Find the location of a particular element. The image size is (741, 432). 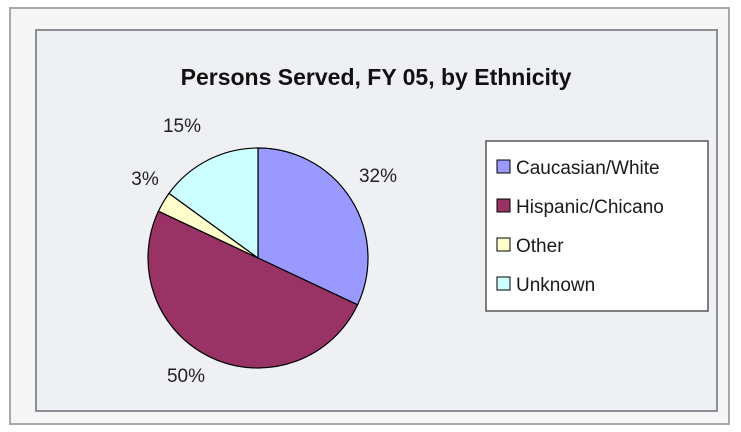

pie-slice-unknown is located at coordinates (213, 203).